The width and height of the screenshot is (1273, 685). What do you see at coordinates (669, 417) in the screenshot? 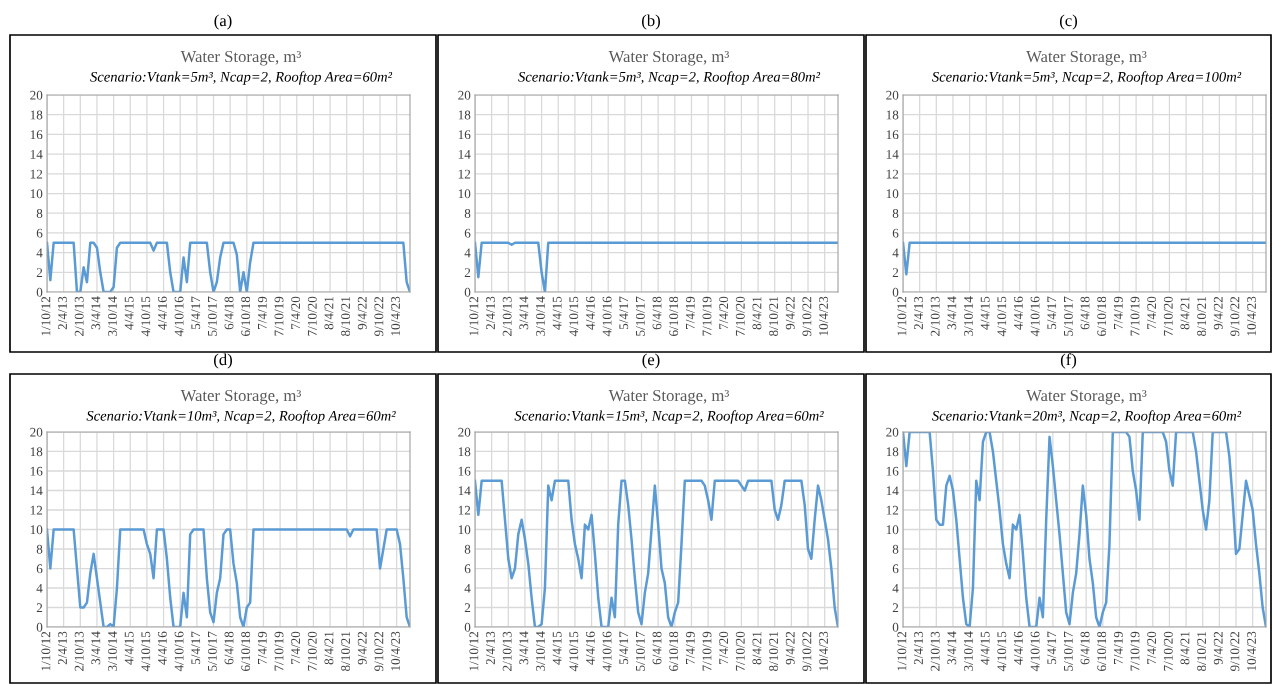
I see `chart-subtitle: Scenario:Vtank=15m³, Ncap=2, Rooftop Area=60m²` at bounding box center [669, 417].